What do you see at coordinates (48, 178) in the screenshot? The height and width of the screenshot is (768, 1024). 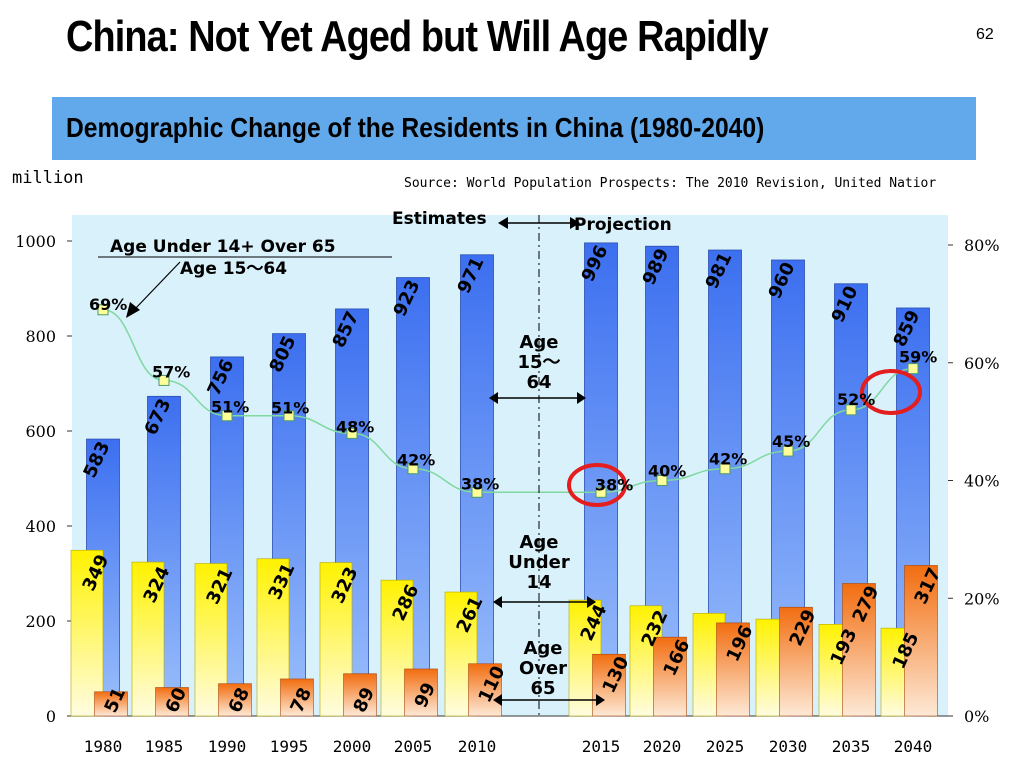 I see `unit-label: million` at bounding box center [48, 178].